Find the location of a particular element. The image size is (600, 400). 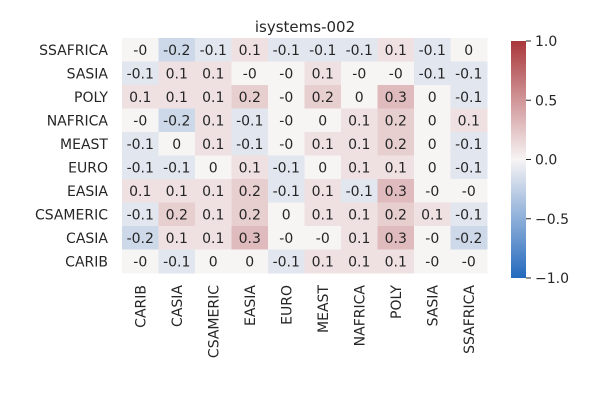

column-tick-label: CASIA is located at coordinates (178, 306).